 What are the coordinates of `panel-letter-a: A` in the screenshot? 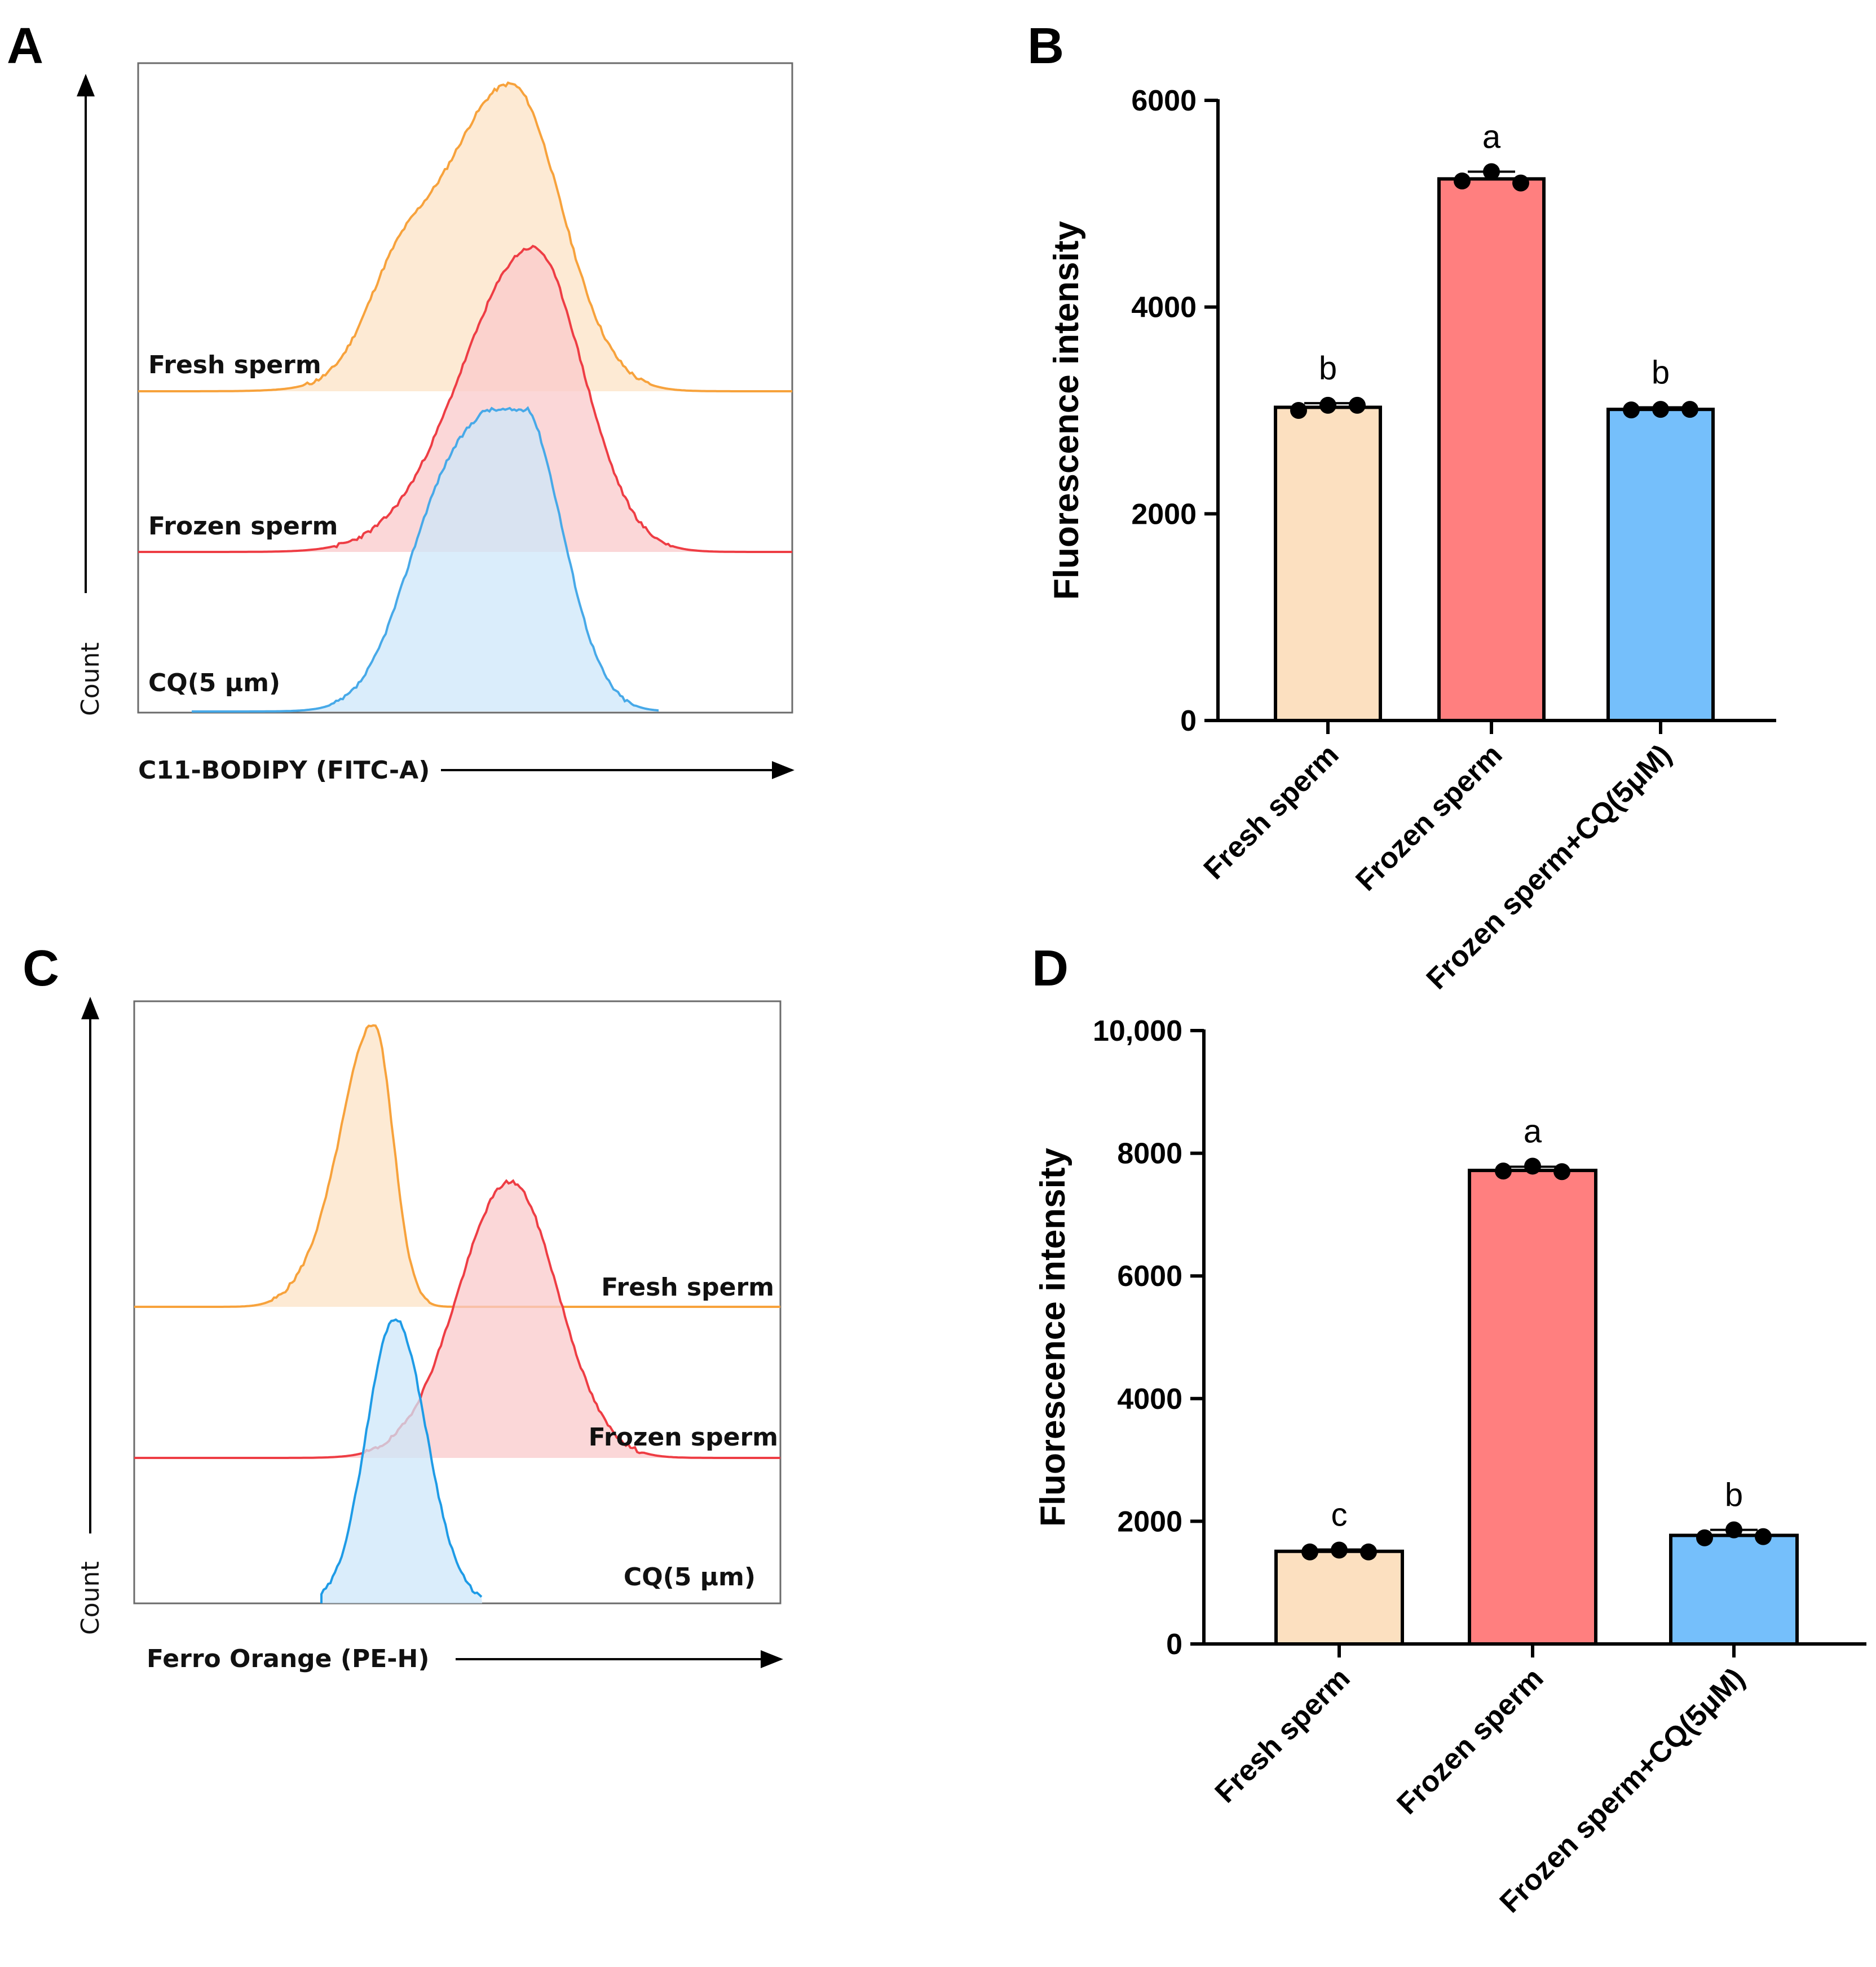 It's located at (25, 46).